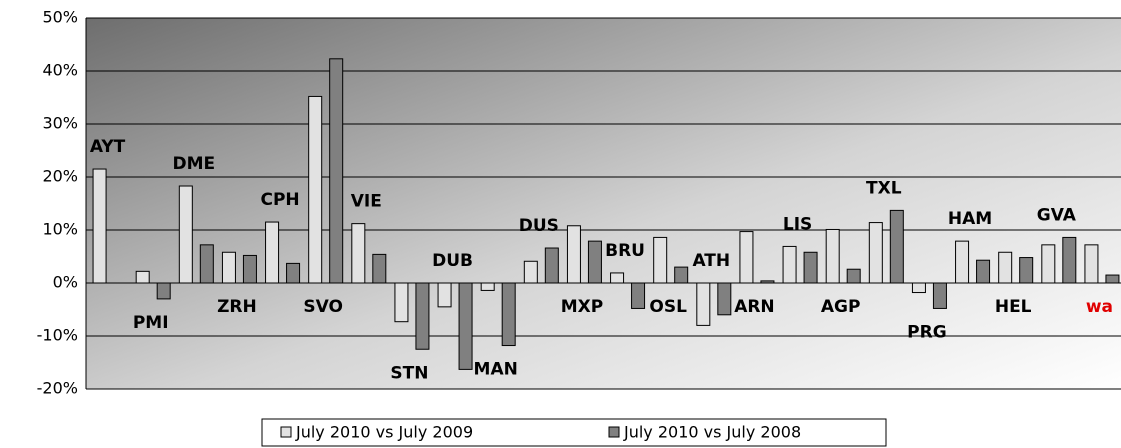 The height and width of the screenshot is (448, 1121). Describe the element at coordinates (452, 261) in the screenshot. I see `category-label: DUB` at that location.